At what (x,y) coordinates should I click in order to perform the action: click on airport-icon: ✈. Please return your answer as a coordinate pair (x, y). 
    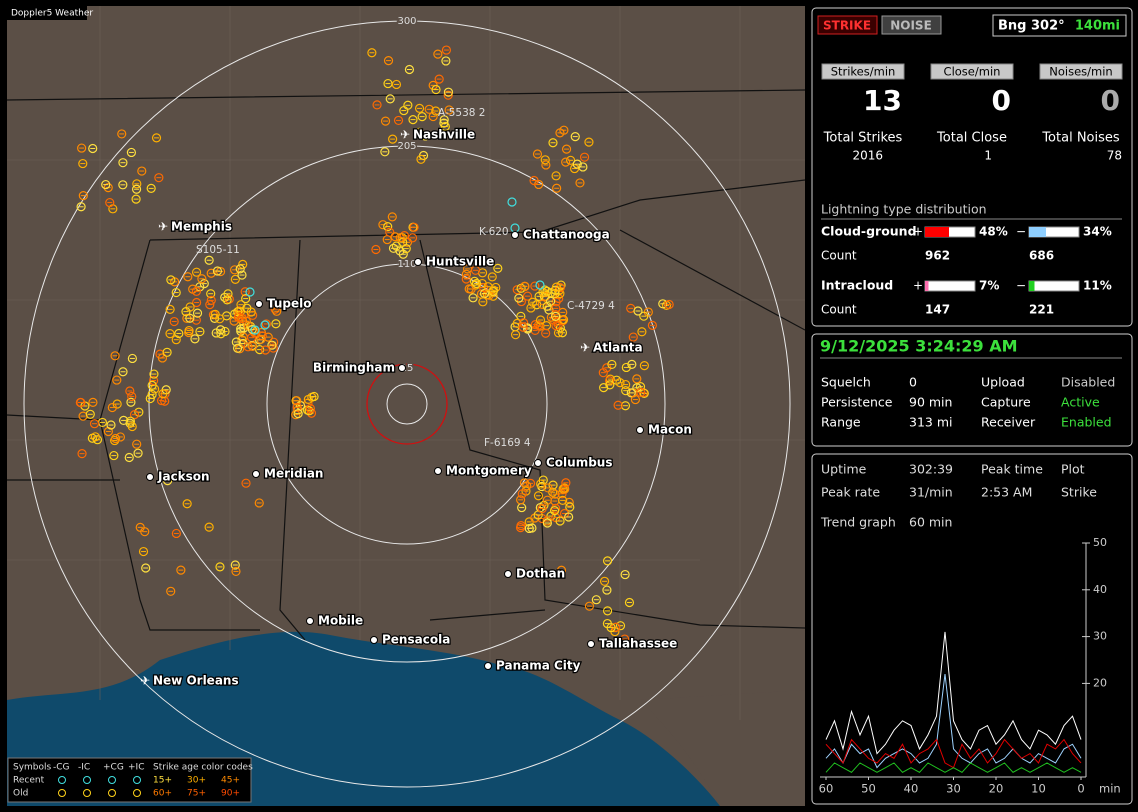
    Looking at the image, I should click on (163, 227).